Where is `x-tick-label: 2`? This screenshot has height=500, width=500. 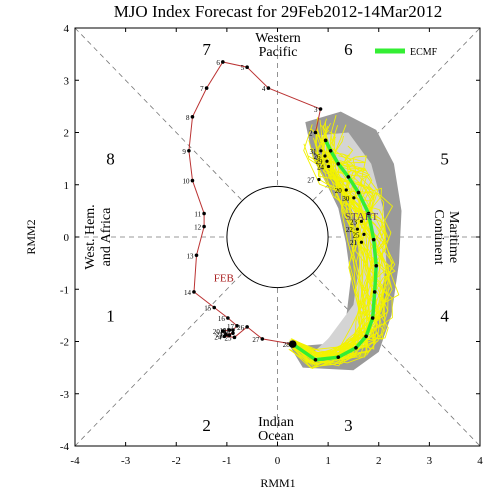
x-tick-label: 2 is located at coordinates (379, 461).